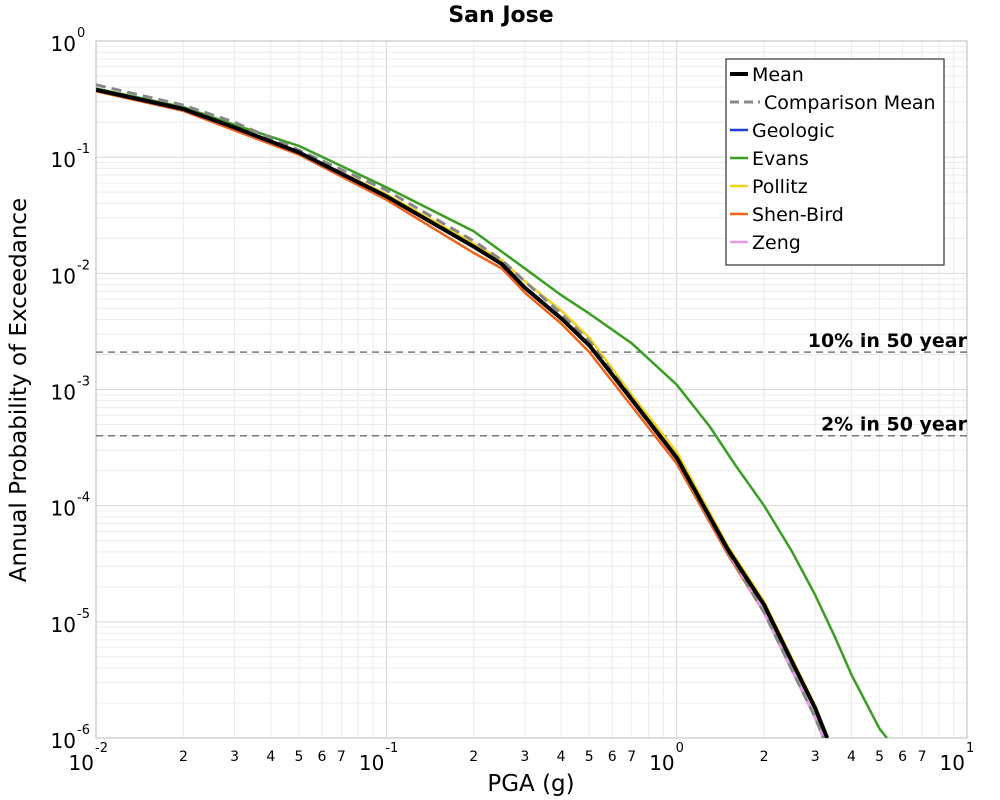 This screenshot has width=1000, height=800. Describe the element at coordinates (793, 131) in the screenshot. I see `legend-label-2: Geologic` at that location.